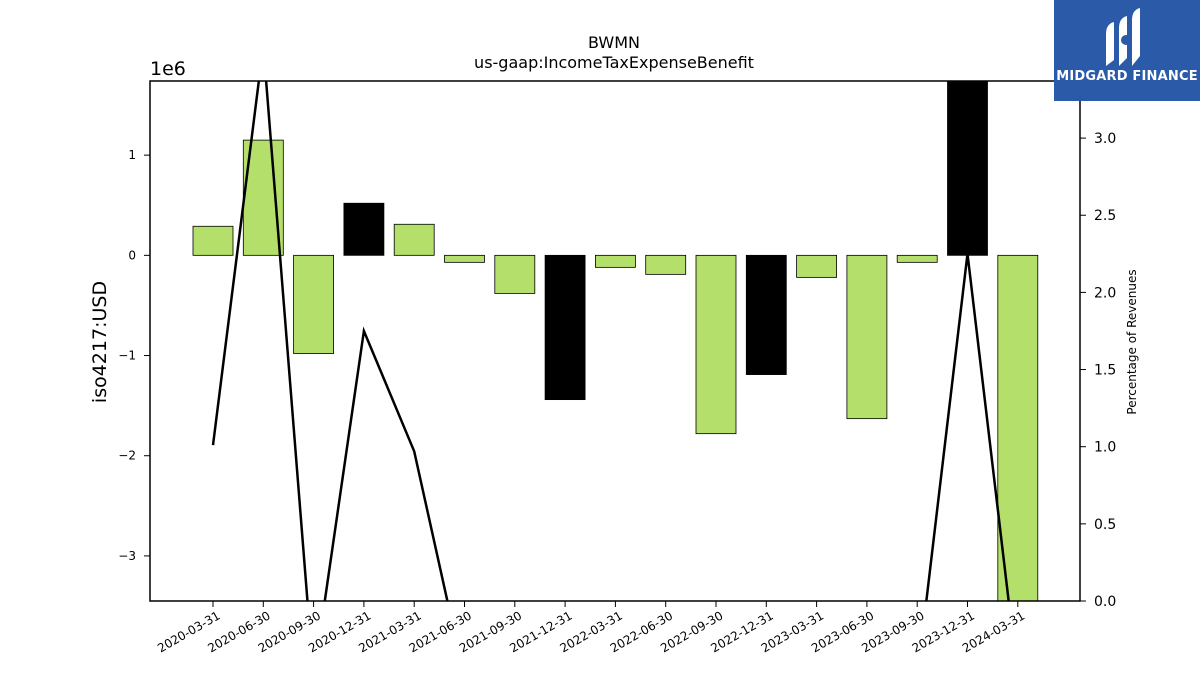 This screenshot has height=675, width=1200. Describe the element at coordinates (1105, 216) in the screenshot. I see `y2-tick-label: 2.5` at that location.